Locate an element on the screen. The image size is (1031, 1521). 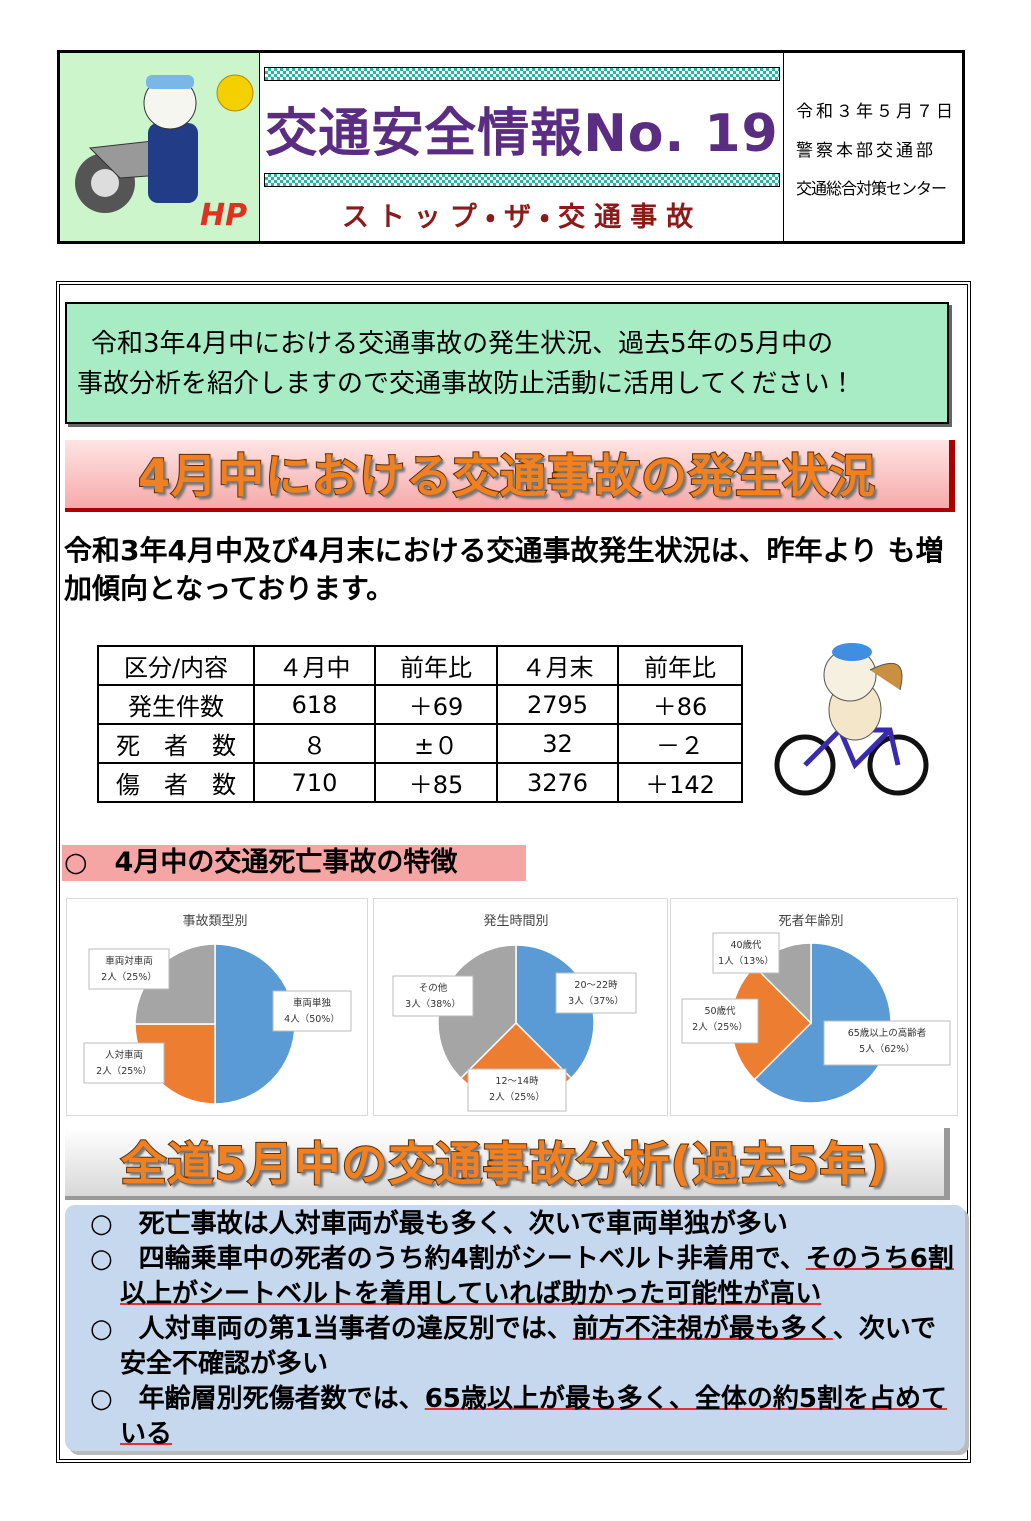
table-row: 死 者 数 ８ ±０ 32 －２ is located at coordinates (420, 743).